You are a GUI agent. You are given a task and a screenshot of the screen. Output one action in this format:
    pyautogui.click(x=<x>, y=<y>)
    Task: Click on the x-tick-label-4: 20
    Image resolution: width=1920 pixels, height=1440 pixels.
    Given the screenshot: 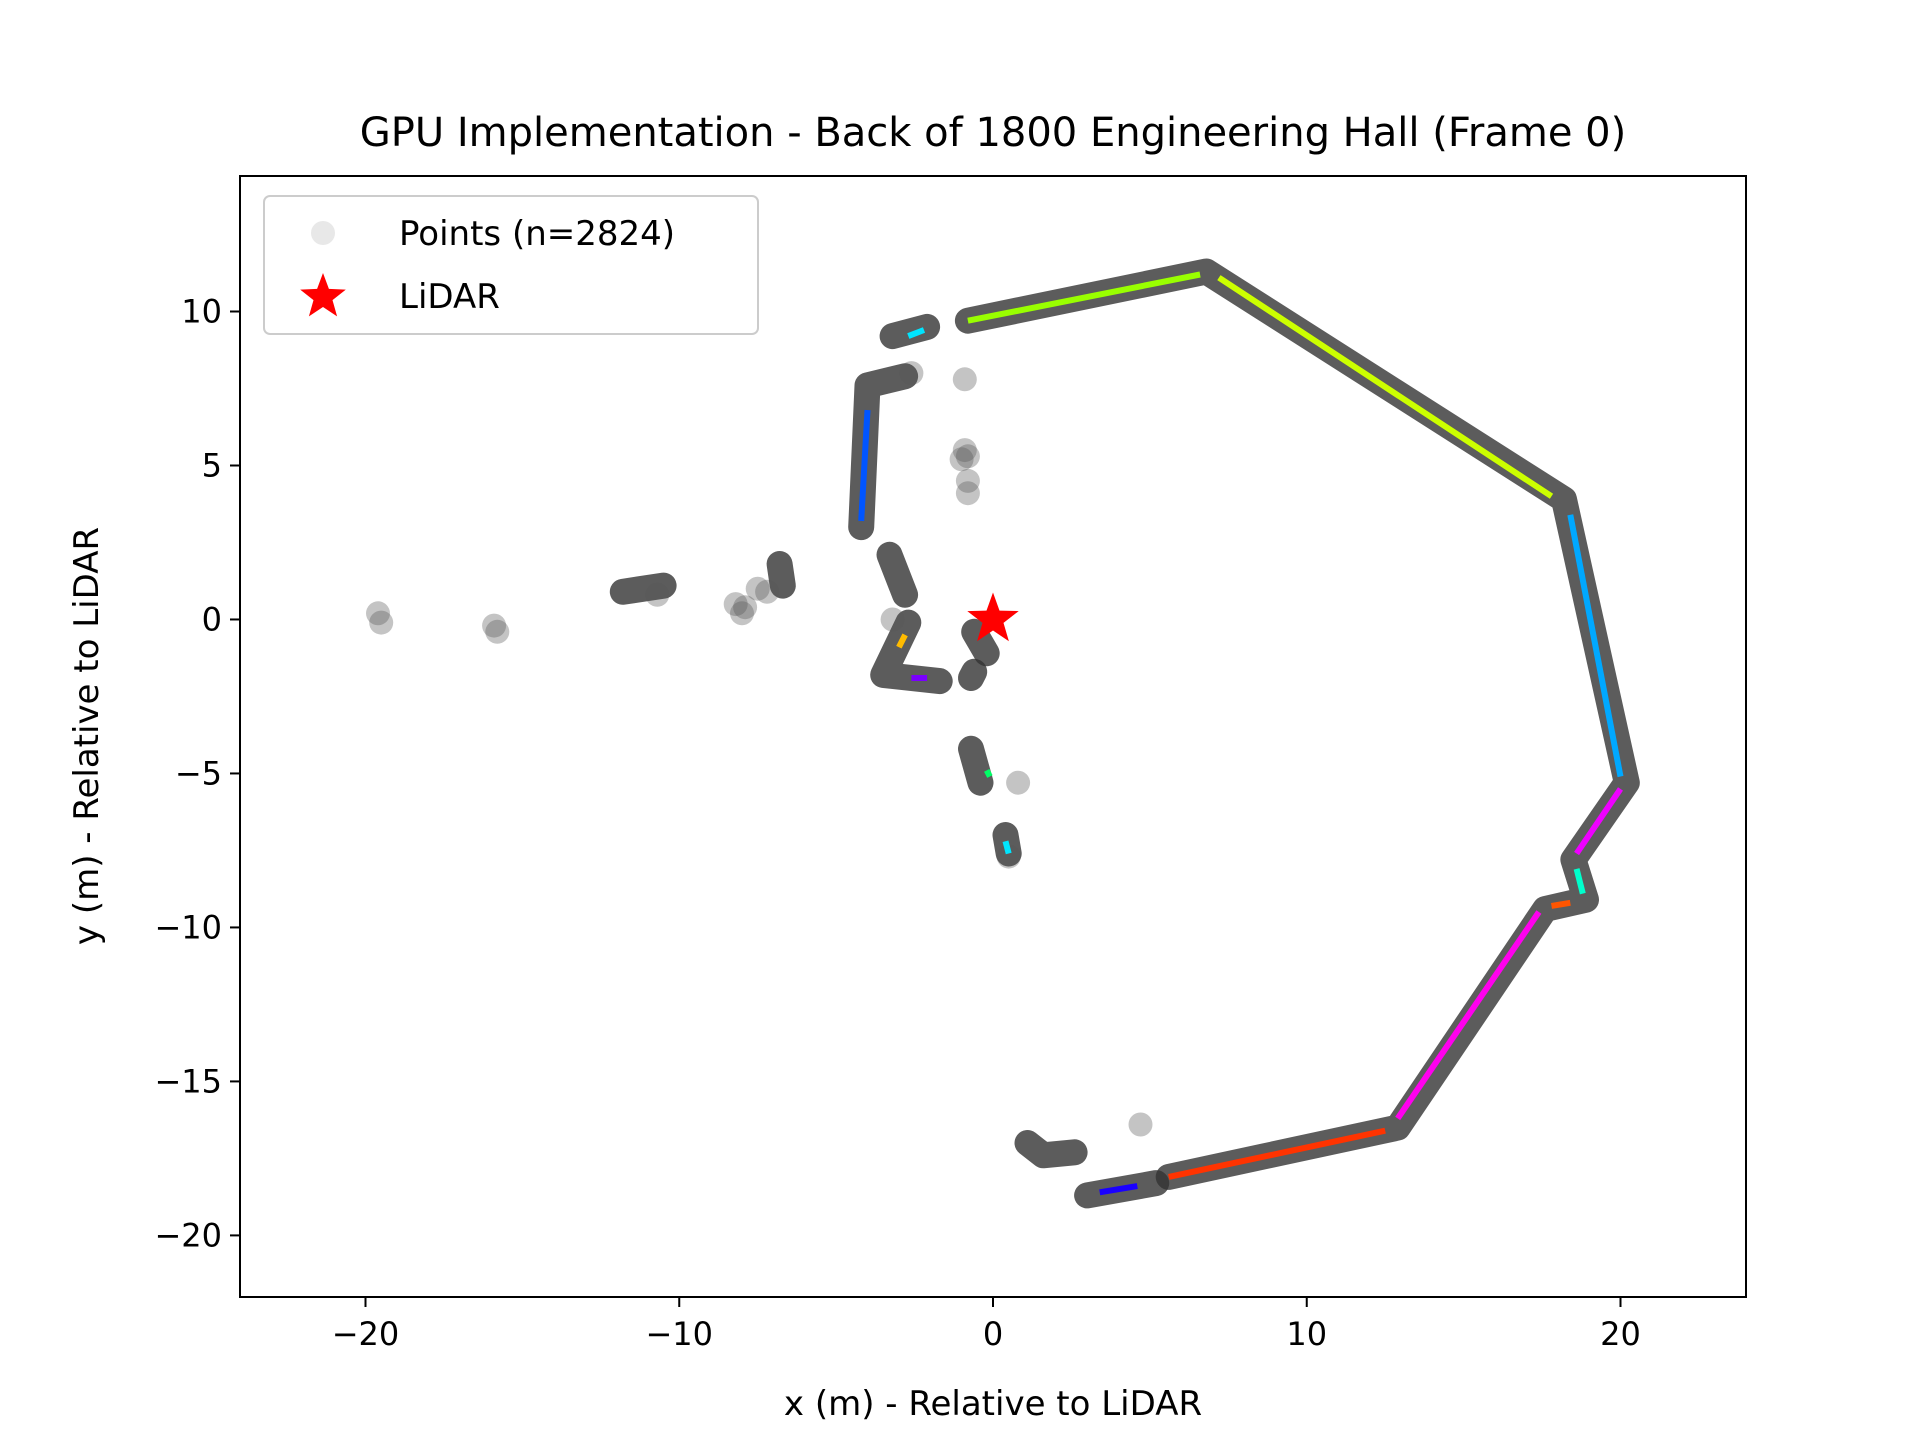 What is the action you would take?
    pyautogui.click(x=1620, y=1334)
    